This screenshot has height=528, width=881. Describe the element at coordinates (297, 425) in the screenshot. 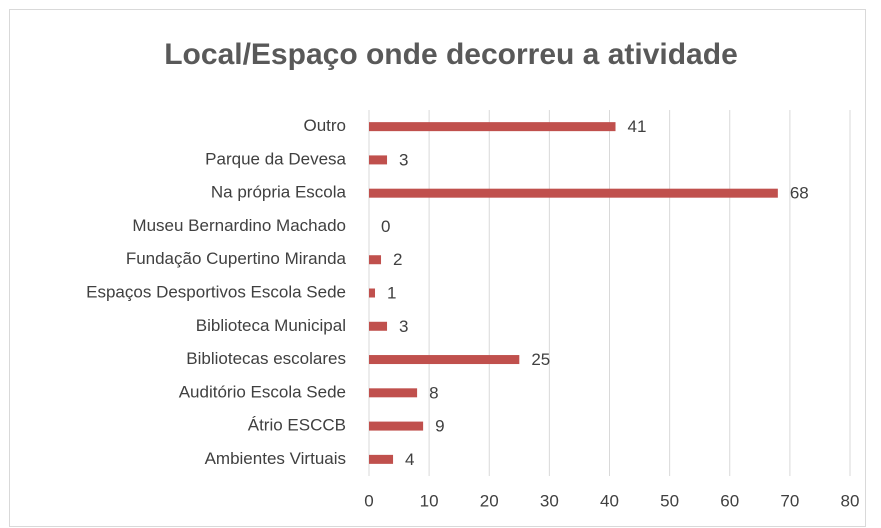

I see `y-tick-label: Átrio ESCCB` at that location.